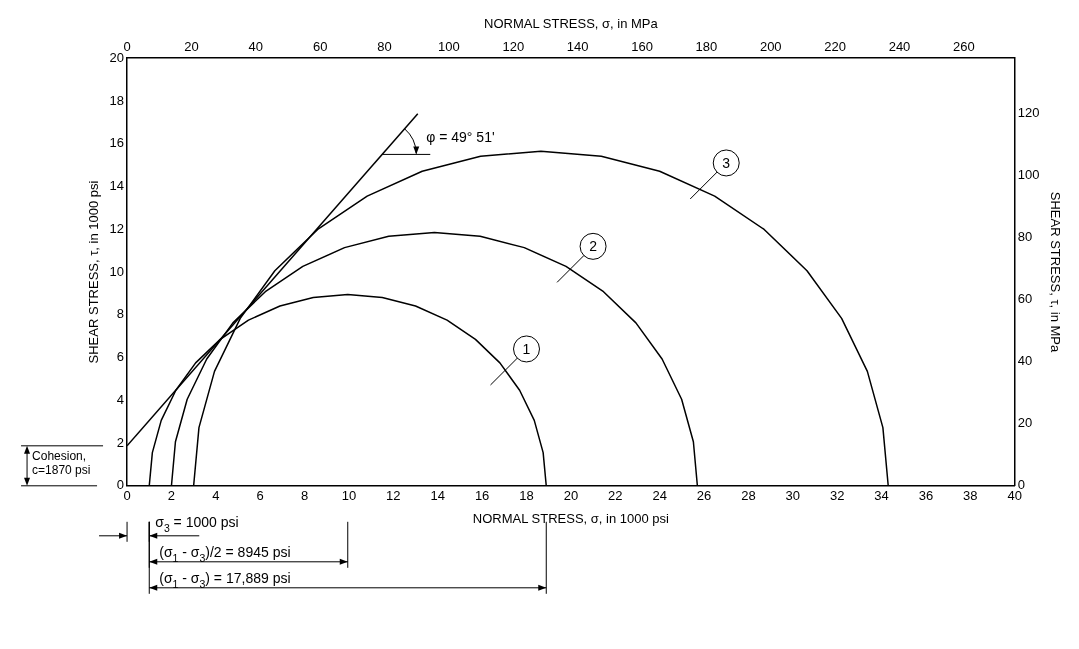 The width and height of the screenshot is (1079, 649). I want to click on x2-tick-label: 180, so click(706, 46).